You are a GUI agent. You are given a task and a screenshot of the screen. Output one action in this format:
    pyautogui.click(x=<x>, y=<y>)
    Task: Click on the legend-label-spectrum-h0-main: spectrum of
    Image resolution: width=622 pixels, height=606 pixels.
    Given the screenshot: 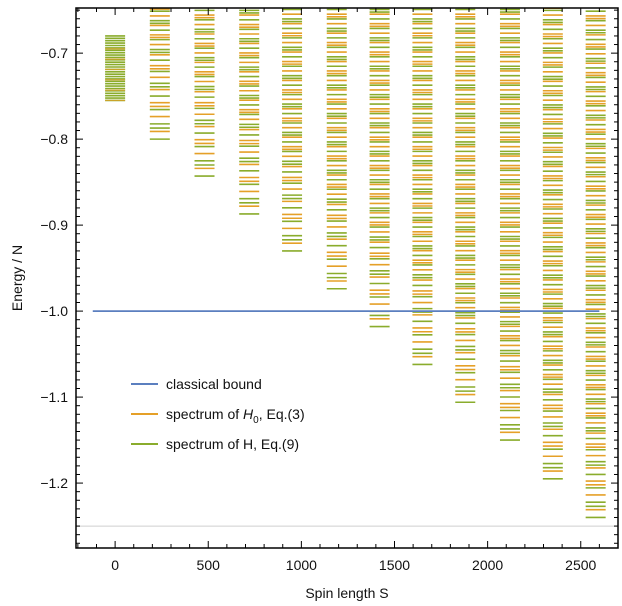 What is the action you would take?
    pyautogui.click(x=204, y=414)
    